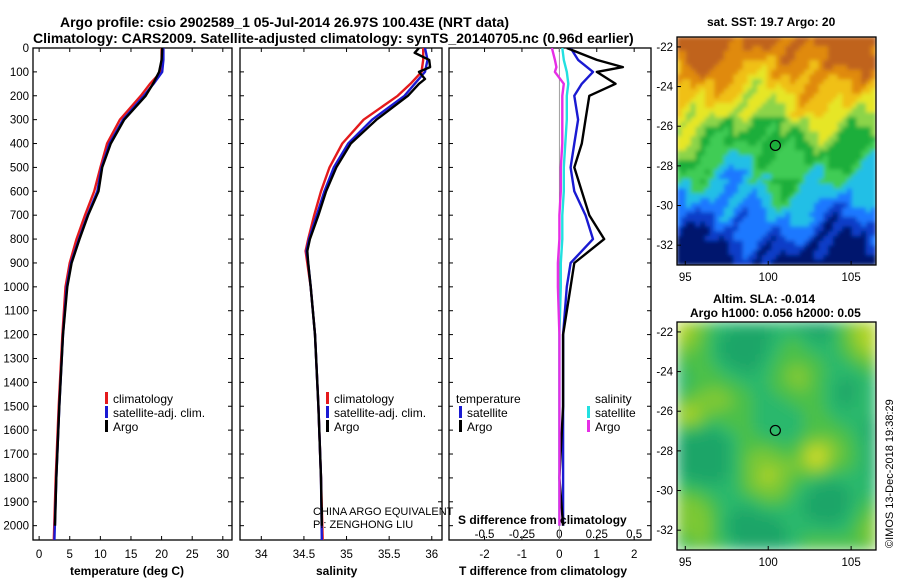  Describe the element at coordinates (337, 571) in the screenshot. I see `salinity-xlabel: salinity` at that location.